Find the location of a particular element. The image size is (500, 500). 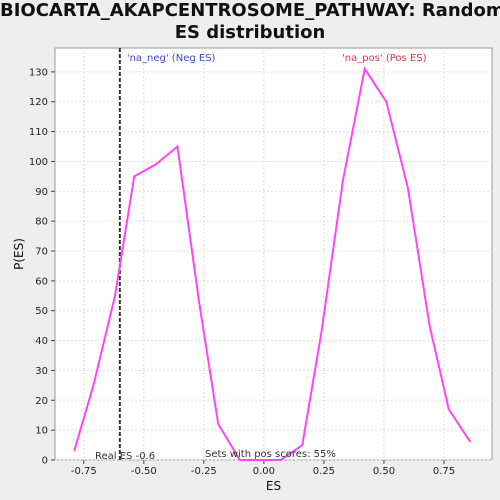

y-tick-label: 30 is located at coordinates (41, 371).